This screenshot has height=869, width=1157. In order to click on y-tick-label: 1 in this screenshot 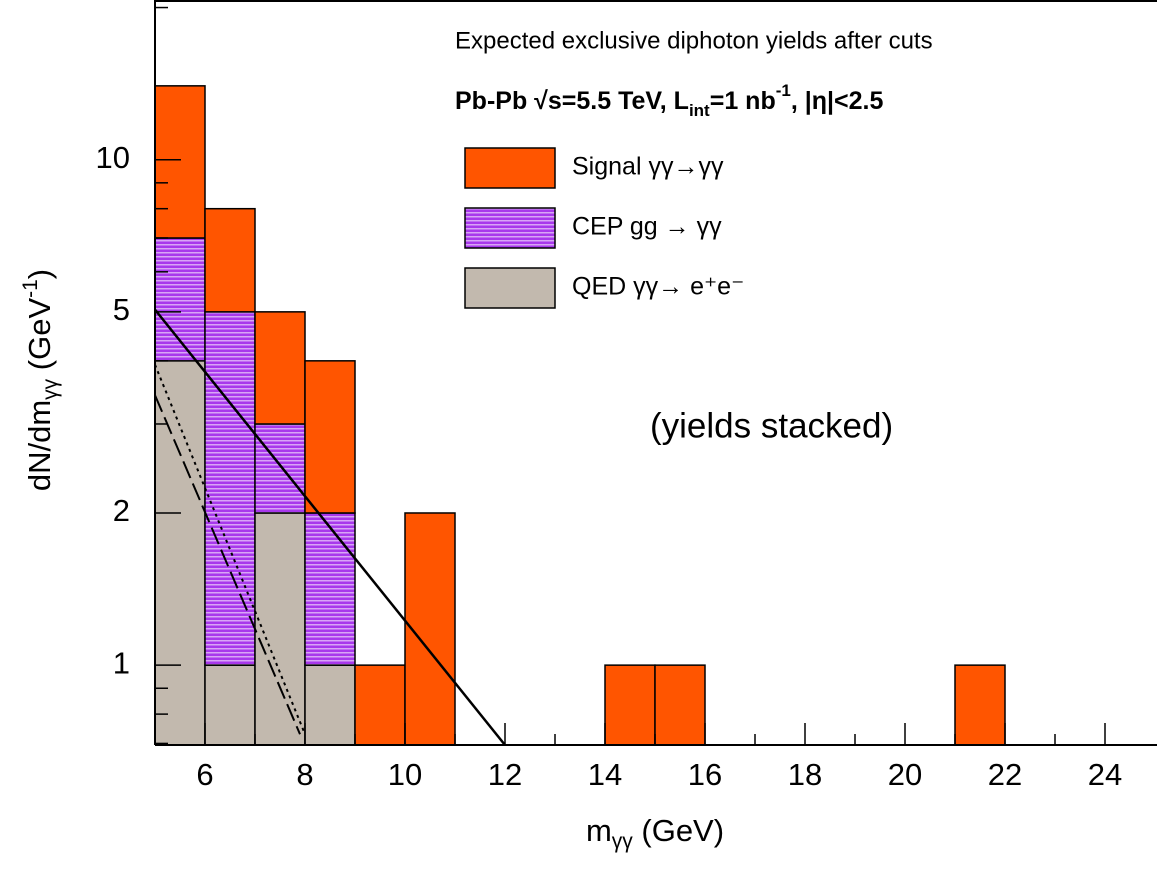, I will do `click(121, 662)`.